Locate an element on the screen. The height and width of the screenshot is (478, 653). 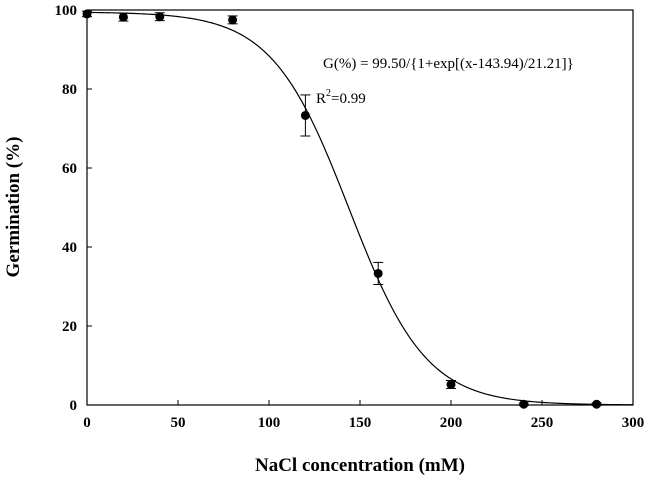
x-axis-ticks: 0 50 100 150 200 250 300 is located at coordinates (363, 415).